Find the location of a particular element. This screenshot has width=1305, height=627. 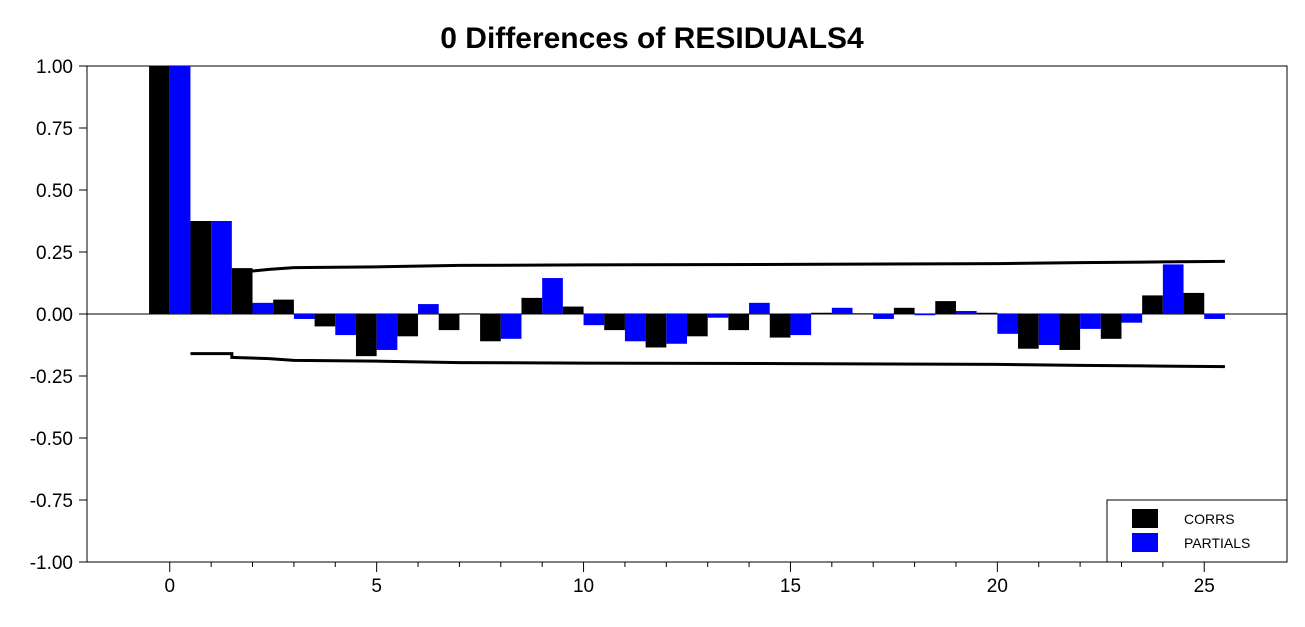

y-tick-label: 0.50 is located at coordinates (54, 191).